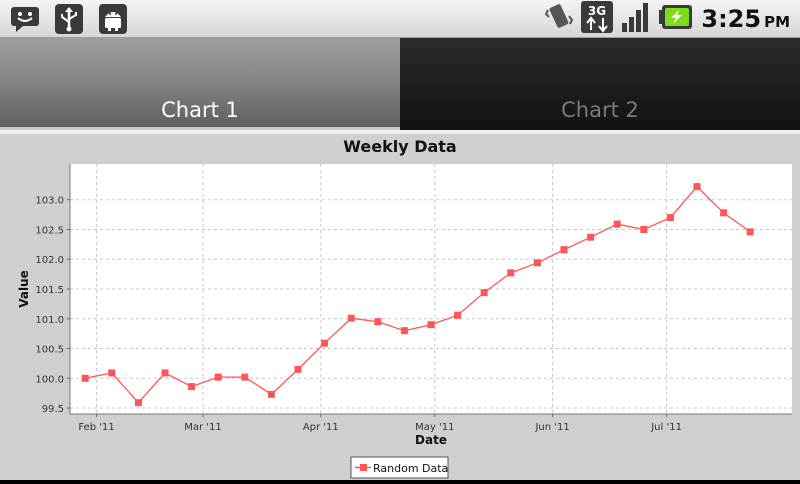 This screenshot has height=484, width=800. Describe the element at coordinates (49, 201) in the screenshot. I see `y-tick-label: 103.0` at that location.